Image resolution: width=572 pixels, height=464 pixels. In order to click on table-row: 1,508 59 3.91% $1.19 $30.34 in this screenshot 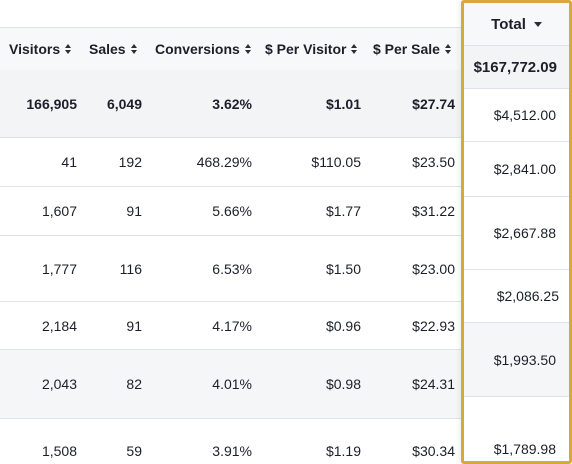, I will do `click(231, 441)`.